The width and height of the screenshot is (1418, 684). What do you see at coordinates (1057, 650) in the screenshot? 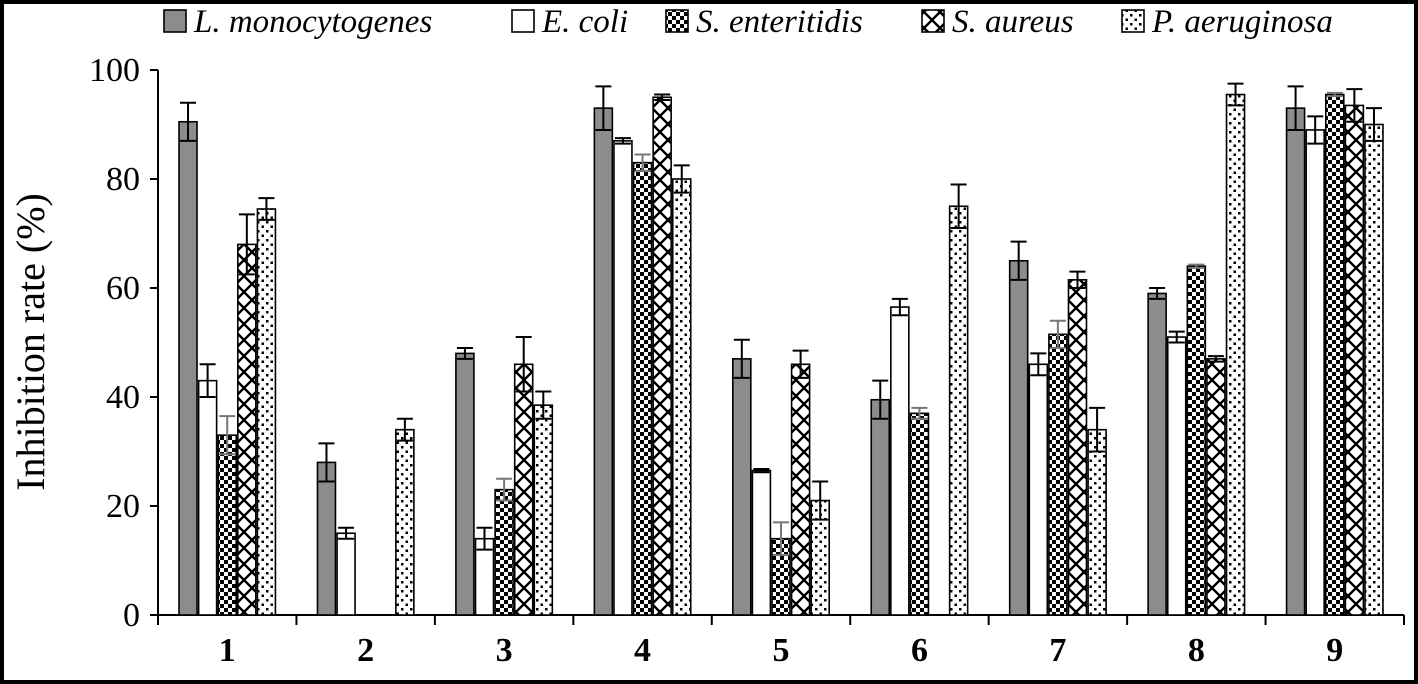
I see `x-tick-label: 7` at bounding box center [1057, 650].